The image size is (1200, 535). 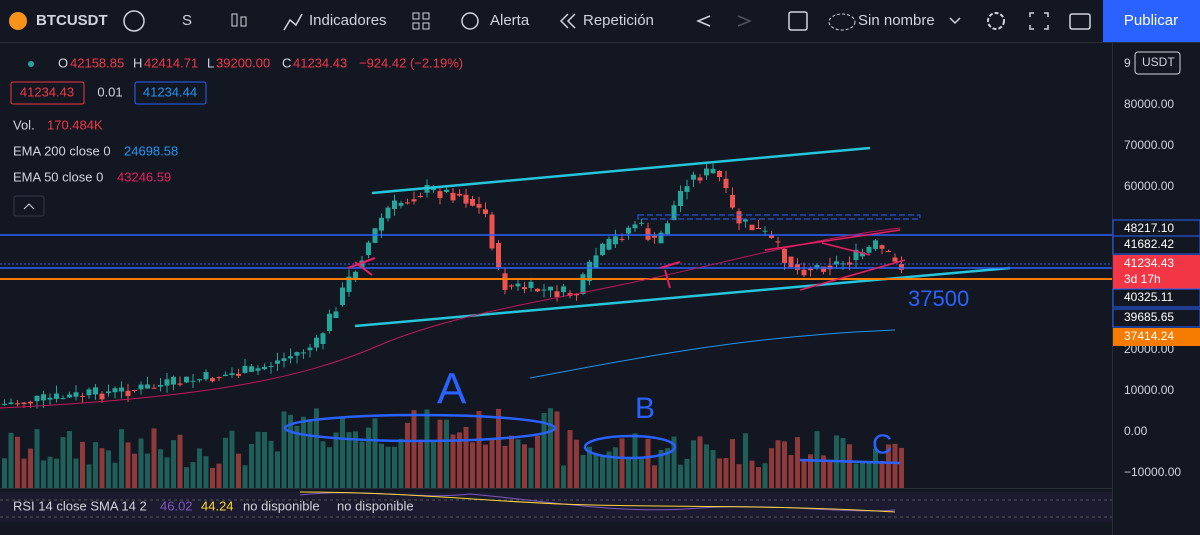 I want to click on ema200-label: EMA 200 close 0, so click(x=62, y=150).